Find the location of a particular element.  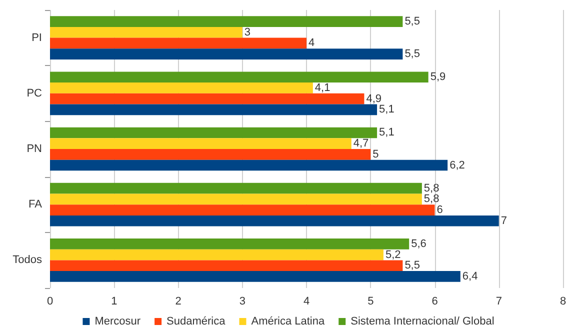

x-tick-label: 1 is located at coordinates (114, 302).